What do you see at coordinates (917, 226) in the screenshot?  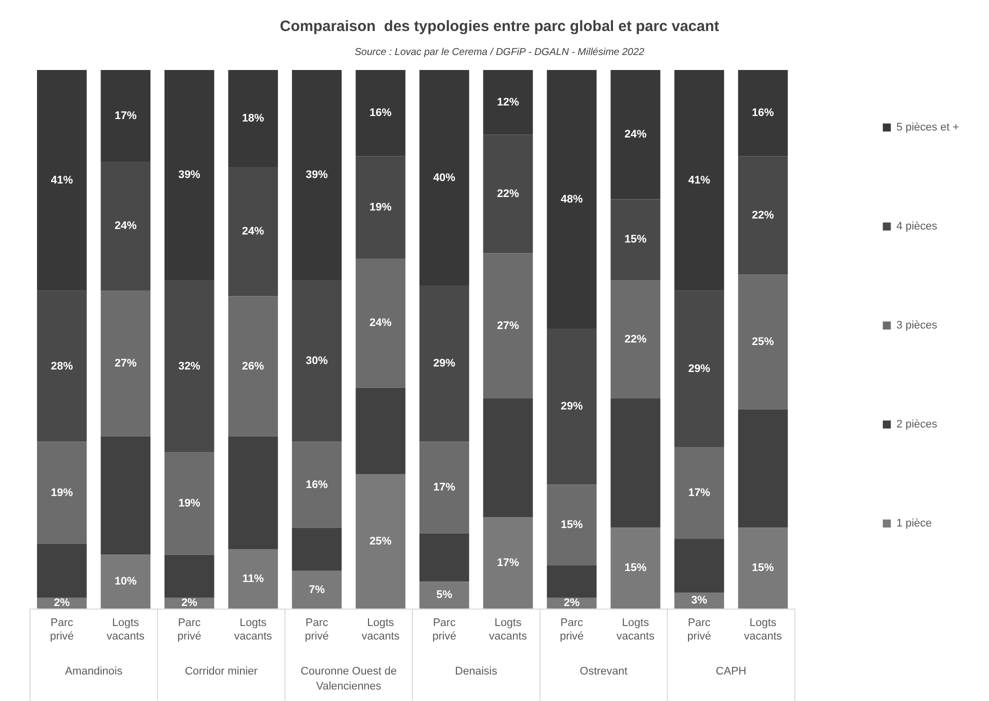 I see `legend-label: 4 pièces` at bounding box center [917, 226].